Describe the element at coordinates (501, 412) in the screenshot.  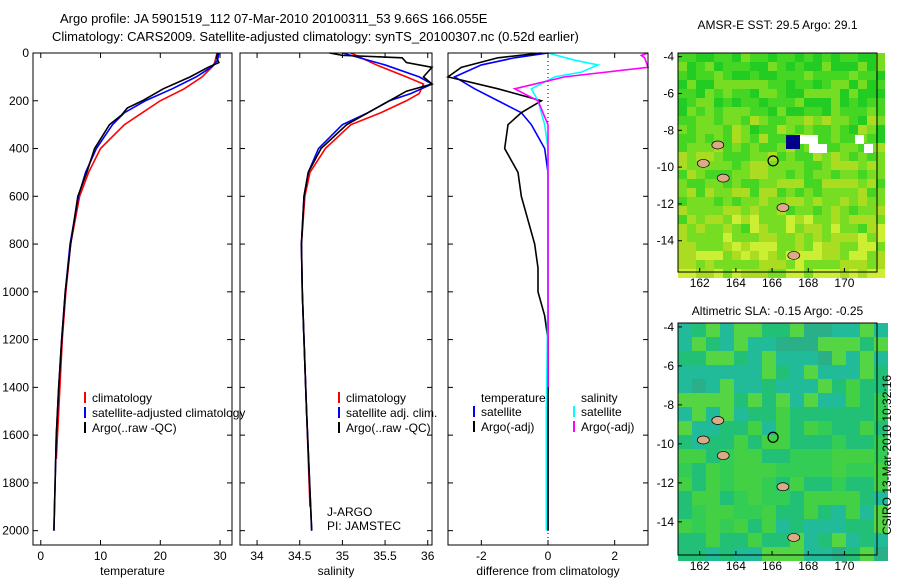
I see `legend-label: satellite` at that location.